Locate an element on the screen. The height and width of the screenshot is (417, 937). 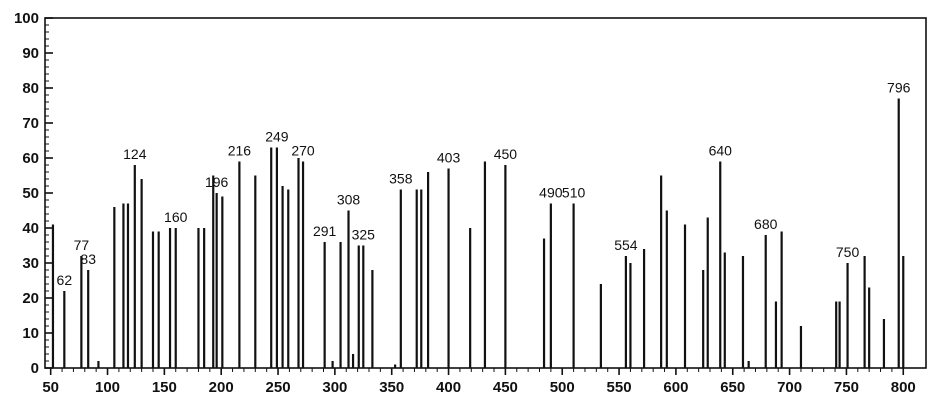
x-tick-label: 500 is located at coordinates (562, 387).